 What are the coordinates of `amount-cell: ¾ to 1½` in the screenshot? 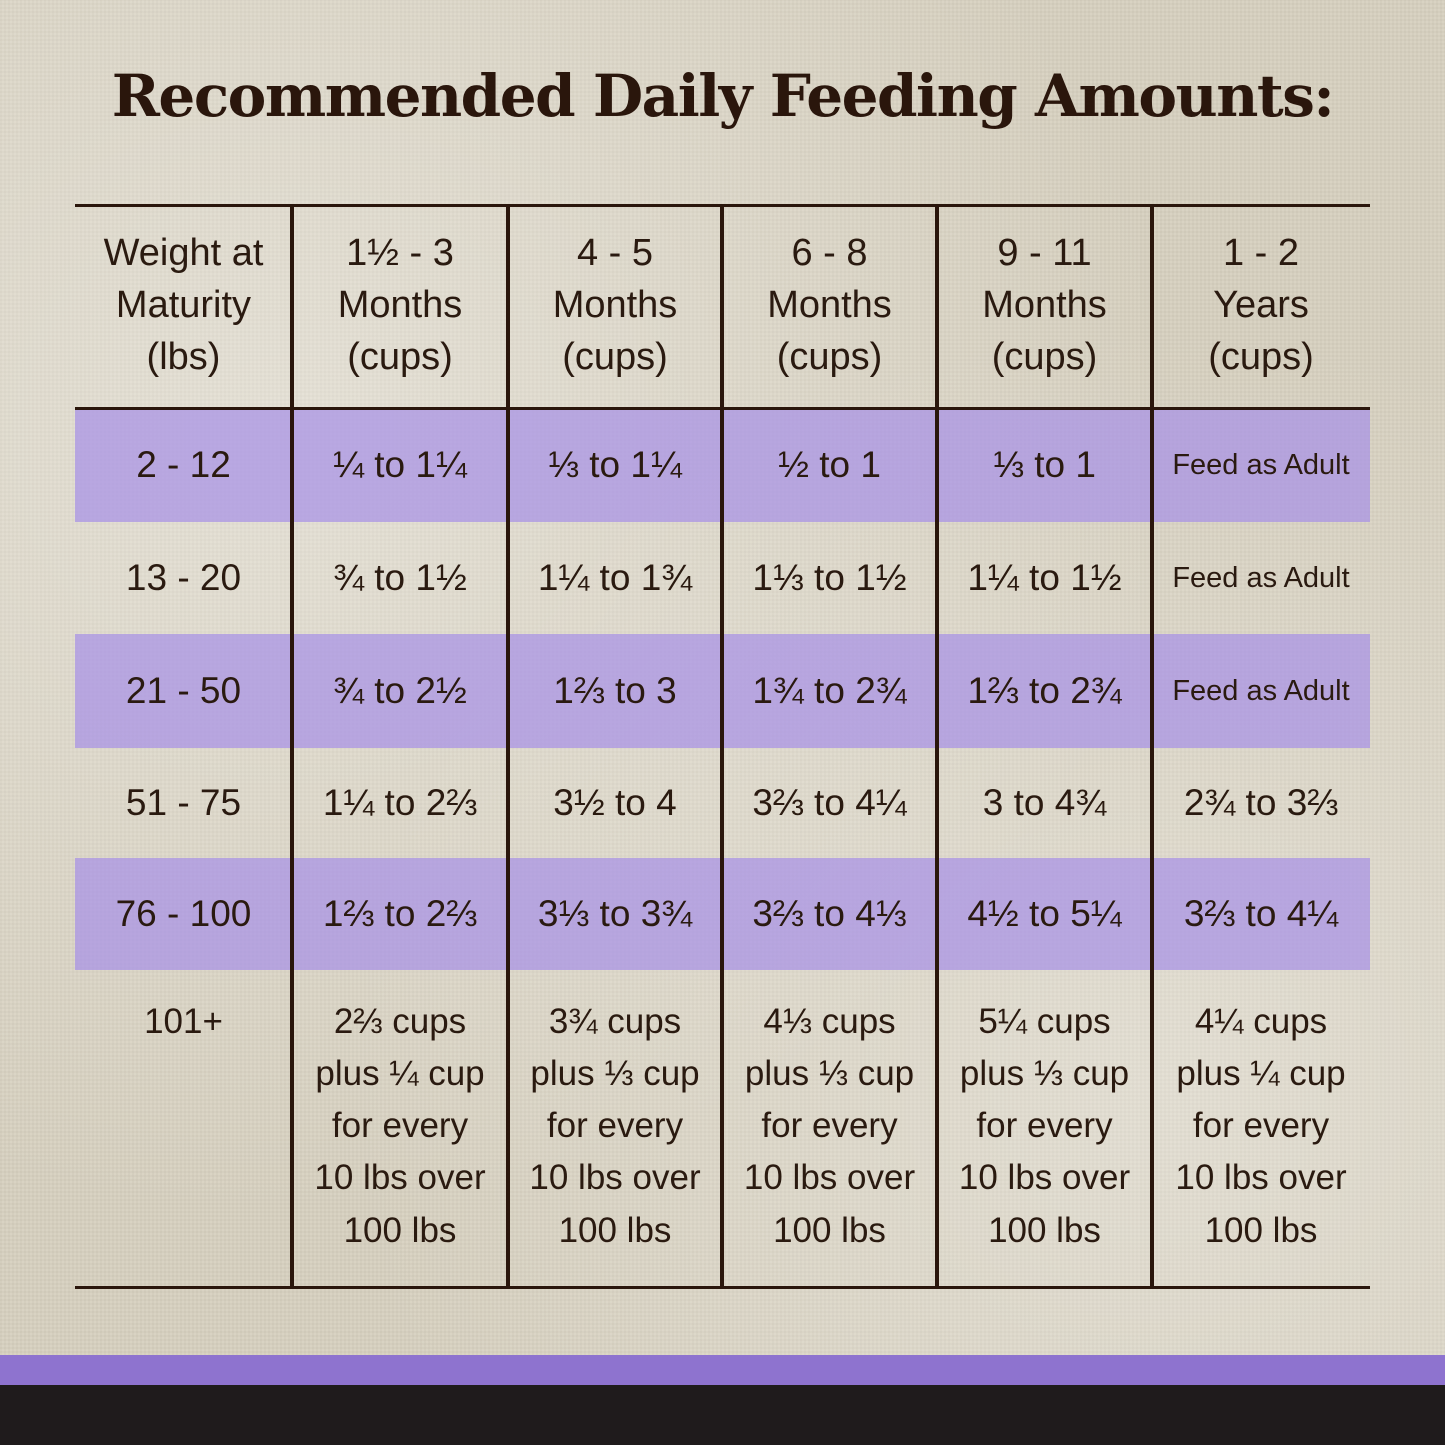 It's located at (400, 578).